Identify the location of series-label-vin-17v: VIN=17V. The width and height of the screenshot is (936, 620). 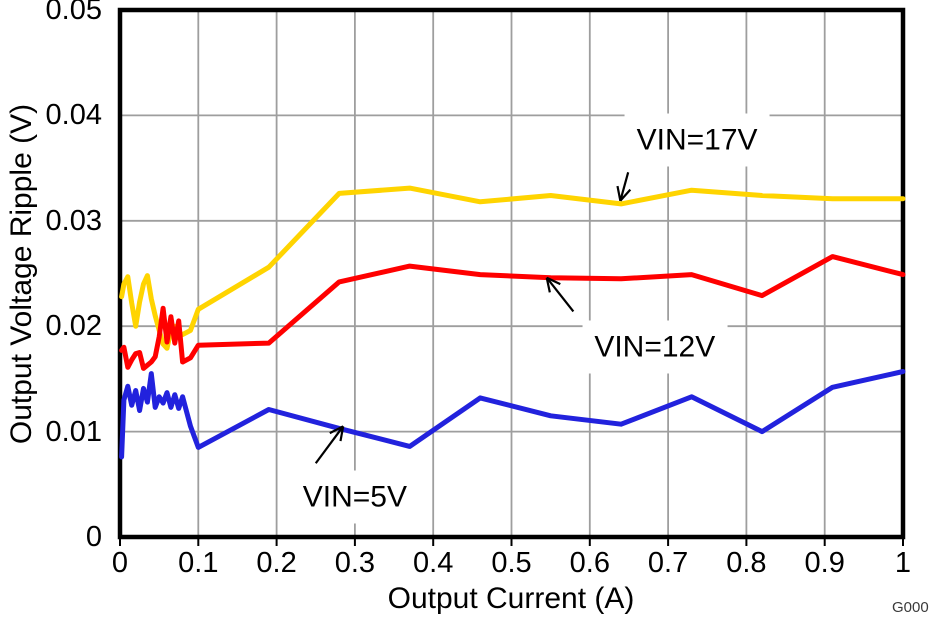
(697, 140).